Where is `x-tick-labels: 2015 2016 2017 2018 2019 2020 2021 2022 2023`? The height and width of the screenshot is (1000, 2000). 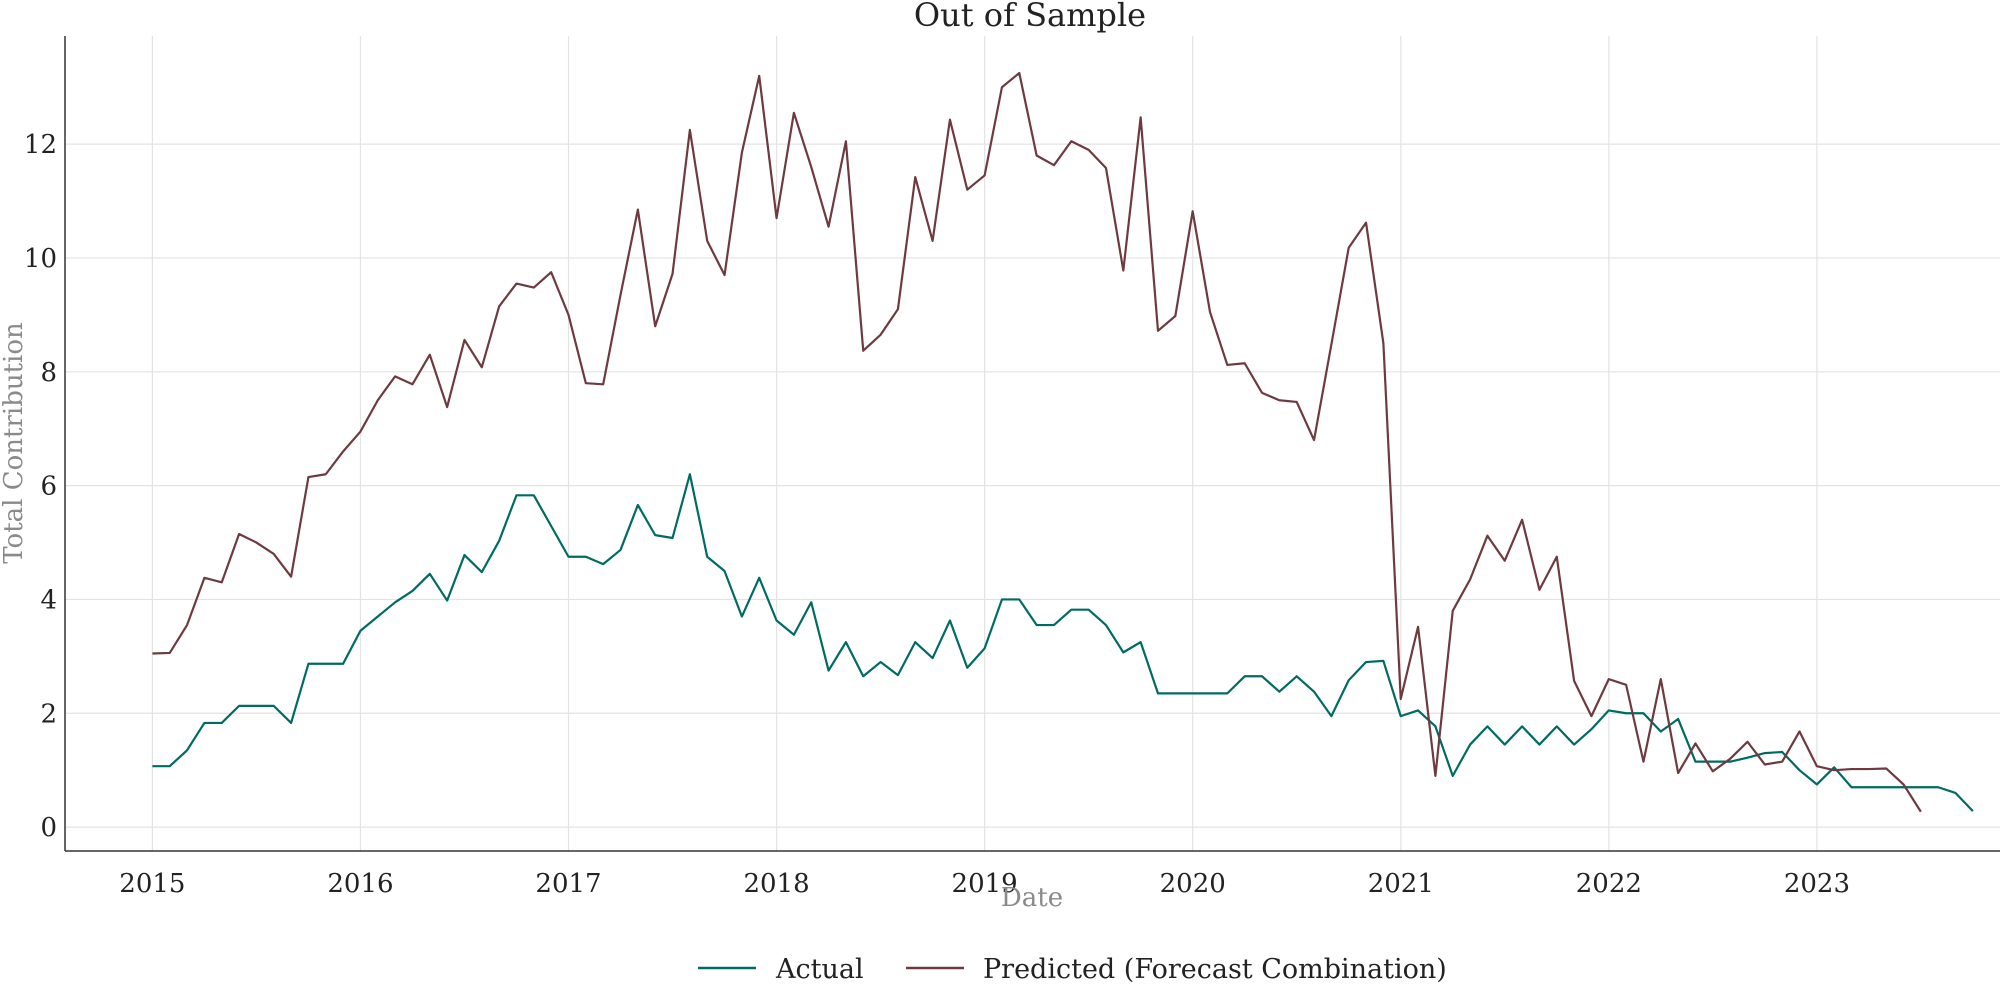
x-tick-labels: 2015 2016 2017 2018 2019 2020 2021 2022 2023 is located at coordinates (984, 884).